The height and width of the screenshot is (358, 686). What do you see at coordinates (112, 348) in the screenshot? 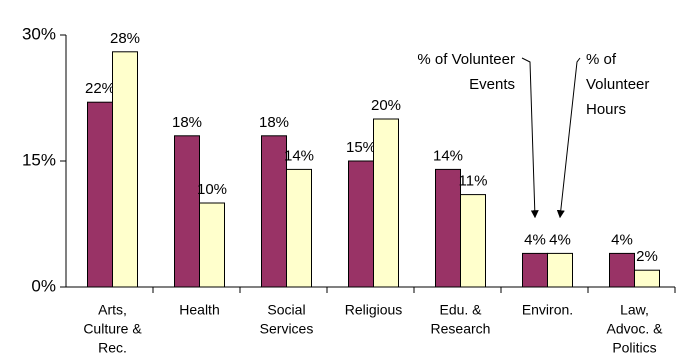
I see `x-tick-label: Rec.` at bounding box center [112, 348].